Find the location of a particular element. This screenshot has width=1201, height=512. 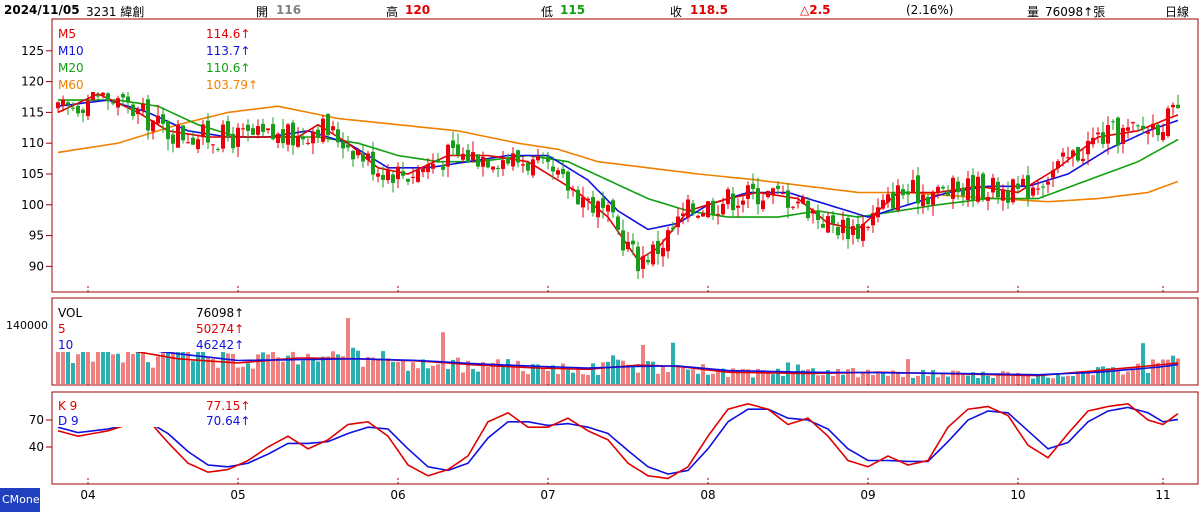

price-tick-label: 105 is located at coordinates (32, 174).